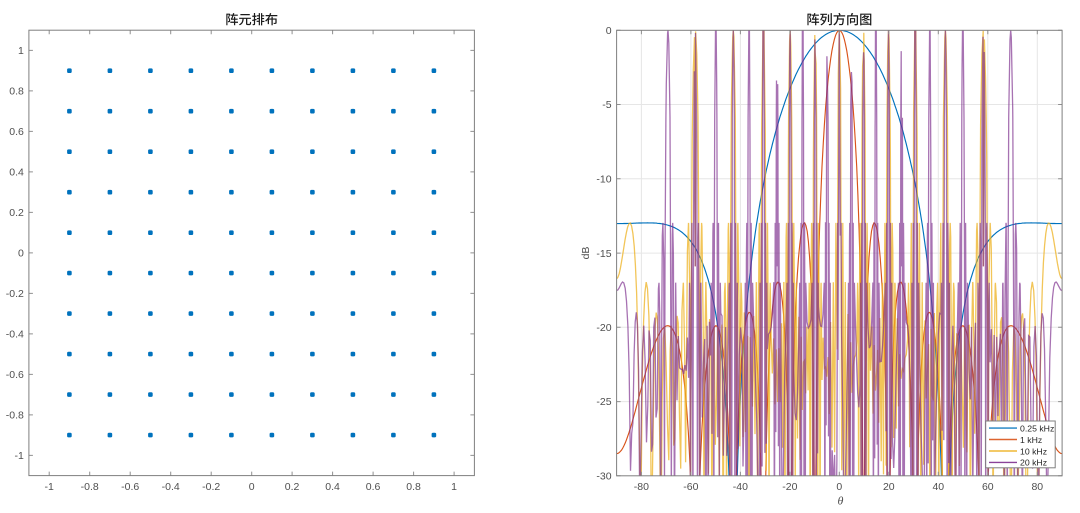  What do you see at coordinates (603, 180) in the screenshot?
I see `svg-text: -10` at bounding box center [603, 180].